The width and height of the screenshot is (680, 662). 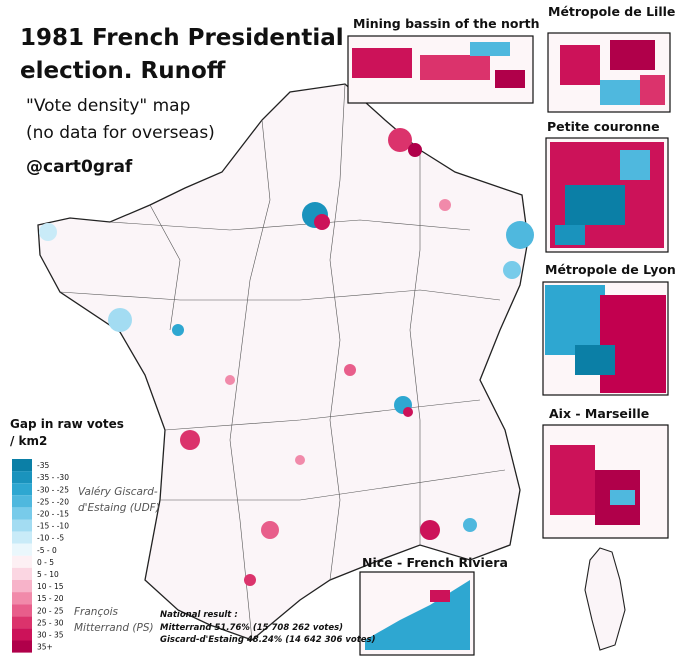 I want to click on inset-title: Nice - French Riviera, so click(x=435, y=562).